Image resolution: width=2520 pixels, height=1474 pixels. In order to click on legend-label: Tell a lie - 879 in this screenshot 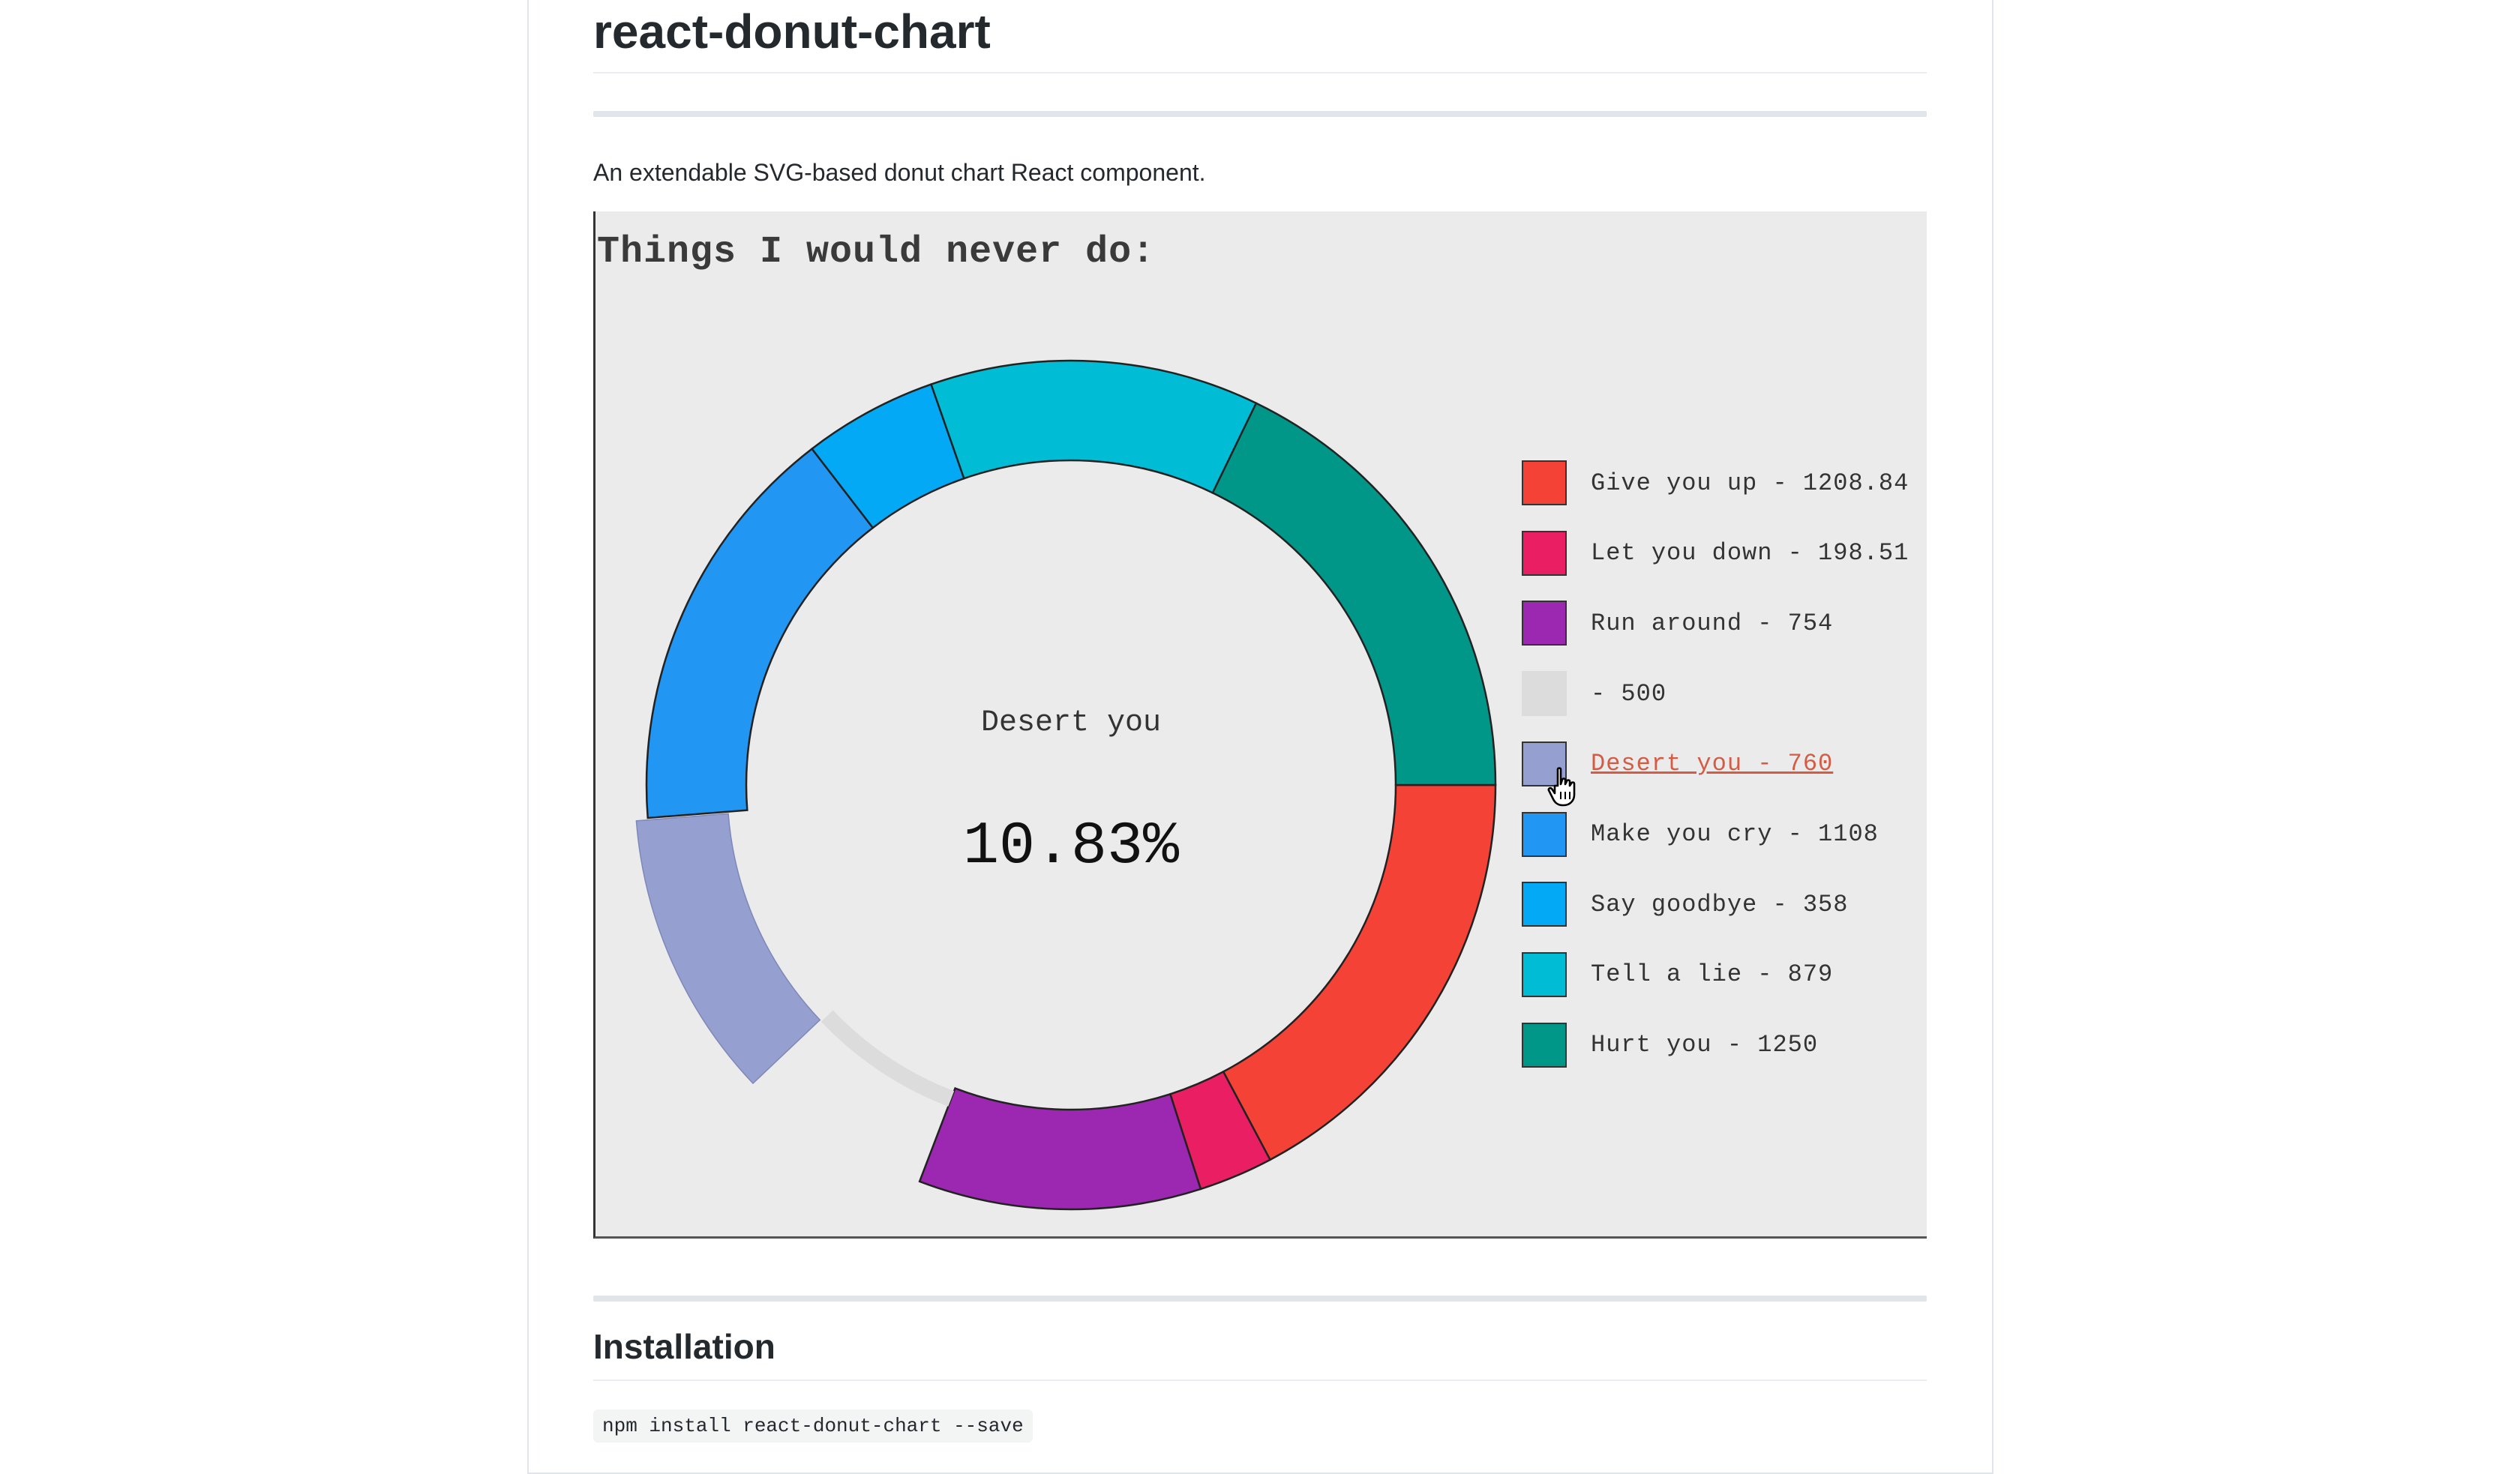, I will do `click(1712, 974)`.